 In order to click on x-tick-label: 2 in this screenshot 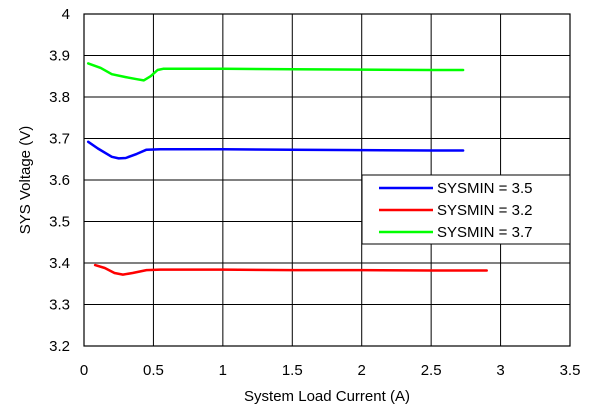, I will do `click(362, 370)`.